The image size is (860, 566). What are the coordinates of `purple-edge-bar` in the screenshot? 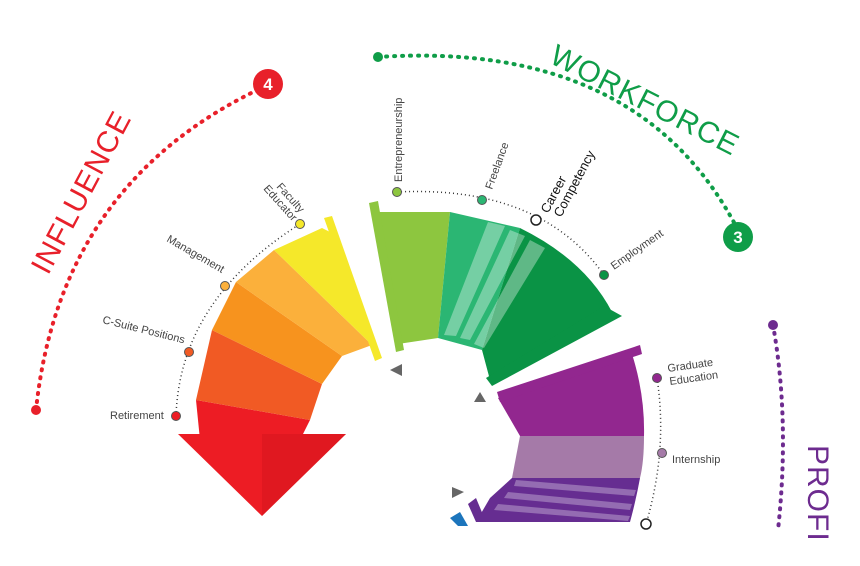 It's located at (569, 373).